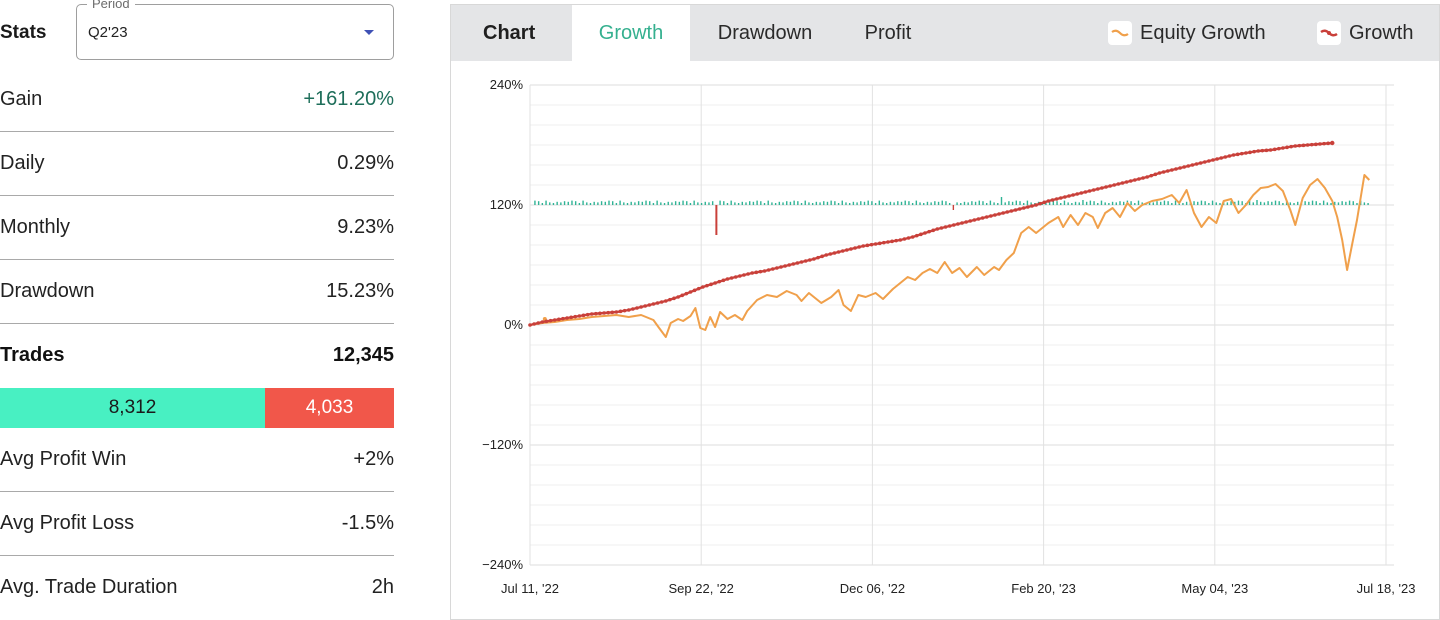  Describe the element at coordinates (235, 30) in the screenshot. I see `period-select: Period Q2'23` at that location.